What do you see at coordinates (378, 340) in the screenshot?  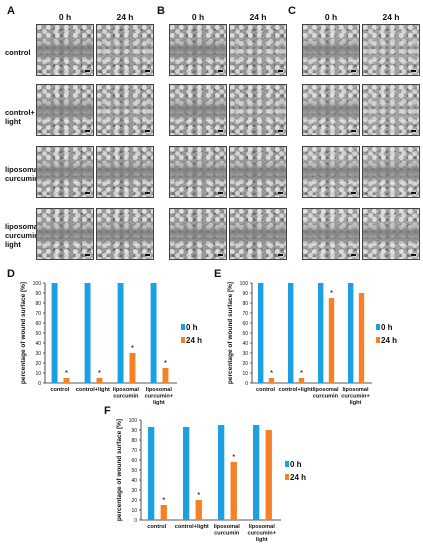 I see `chart-e-legend-swatch` at bounding box center [378, 340].